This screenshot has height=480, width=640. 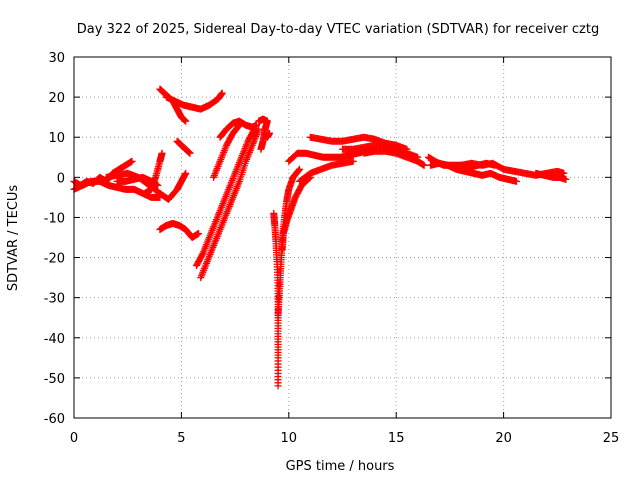 What do you see at coordinates (74, 438) in the screenshot?
I see `x-tick-label: 0` at bounding box center [74, 438].